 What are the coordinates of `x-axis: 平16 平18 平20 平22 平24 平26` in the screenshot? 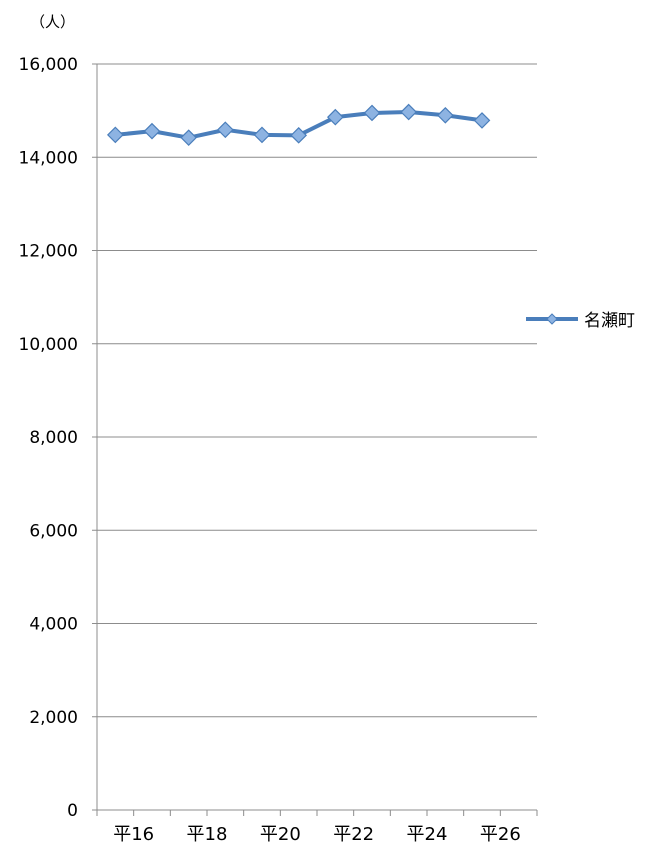 It's located at (317, 827).